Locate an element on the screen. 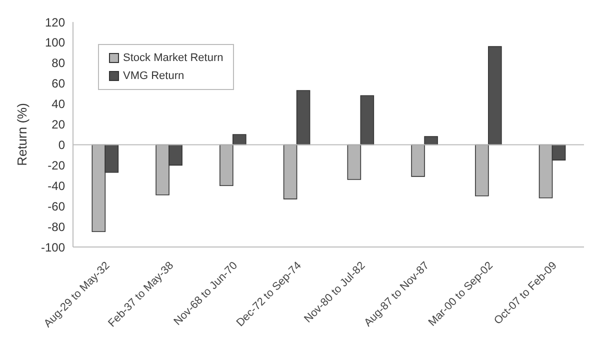 This screenshot has height=337, width=600. y-tick-label: 40 is located at coordinates (59, 104).